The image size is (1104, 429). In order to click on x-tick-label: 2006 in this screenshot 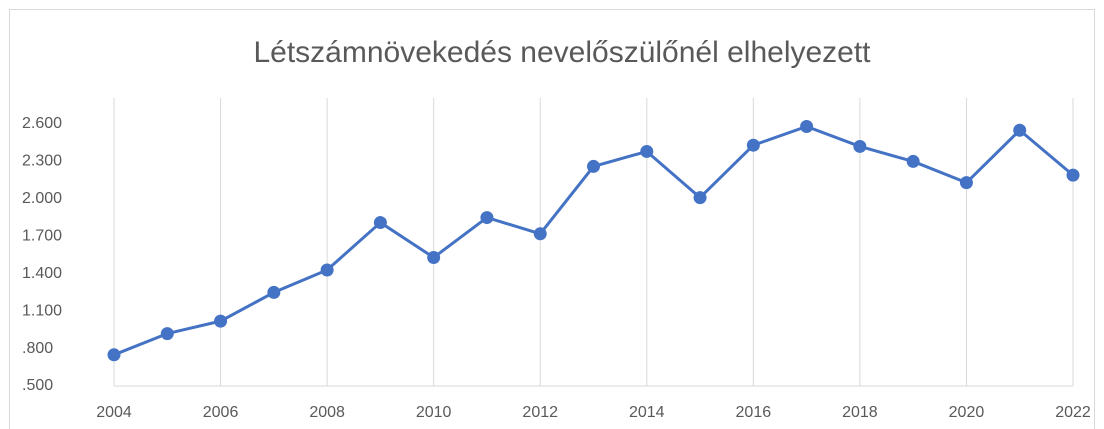, I will do `click(221, 412)`.